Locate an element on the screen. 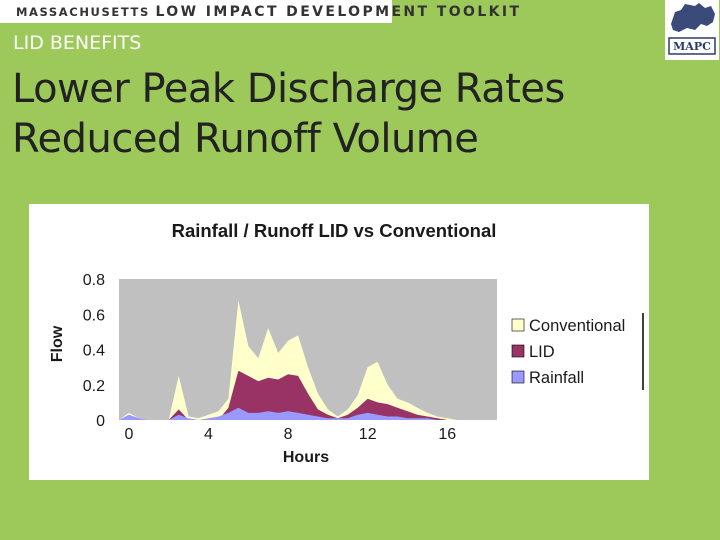  area-rainfall is located at coordinates (308, 413).